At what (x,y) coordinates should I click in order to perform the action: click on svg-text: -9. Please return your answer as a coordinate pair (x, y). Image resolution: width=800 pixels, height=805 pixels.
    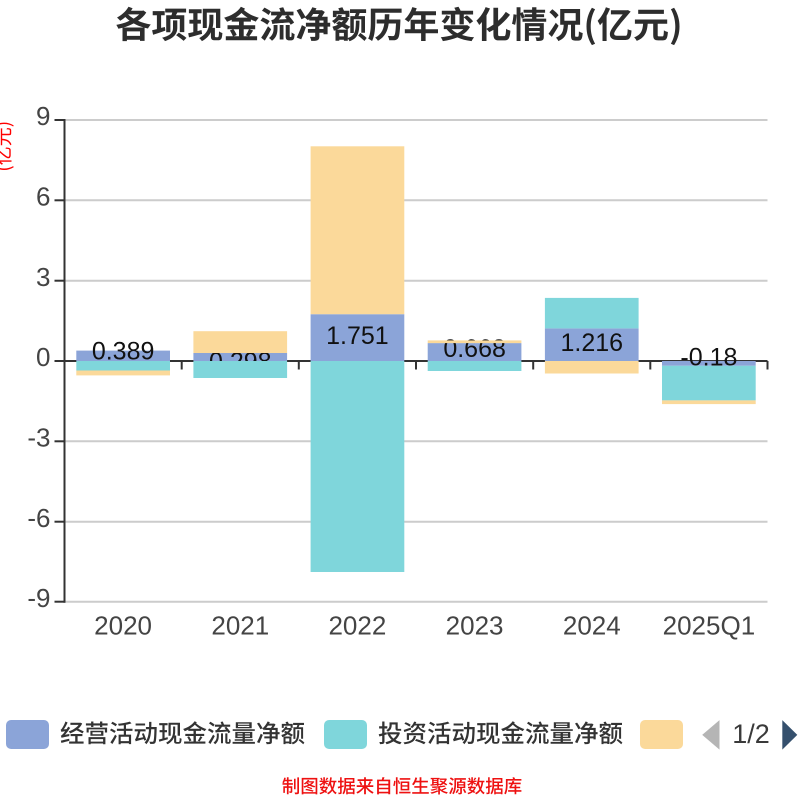
    Looking at the image, I should click on (38, 598).